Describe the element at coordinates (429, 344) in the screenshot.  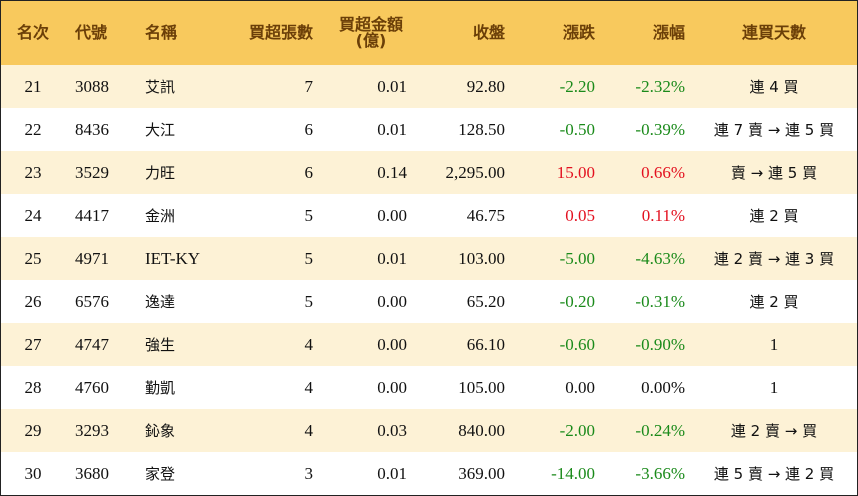
I see `table-row: 27 4747 強生 4 0.00 66.10 -0.60 -0.90% 1` at that location.